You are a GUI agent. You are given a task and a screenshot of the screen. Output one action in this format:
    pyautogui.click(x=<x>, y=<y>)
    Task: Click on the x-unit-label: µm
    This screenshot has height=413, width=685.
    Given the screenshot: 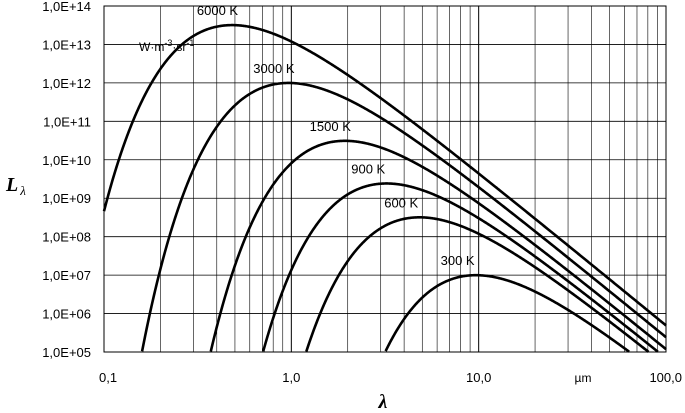 What is the action you would take?
    pyautogui.click(x=583, y=378)
    